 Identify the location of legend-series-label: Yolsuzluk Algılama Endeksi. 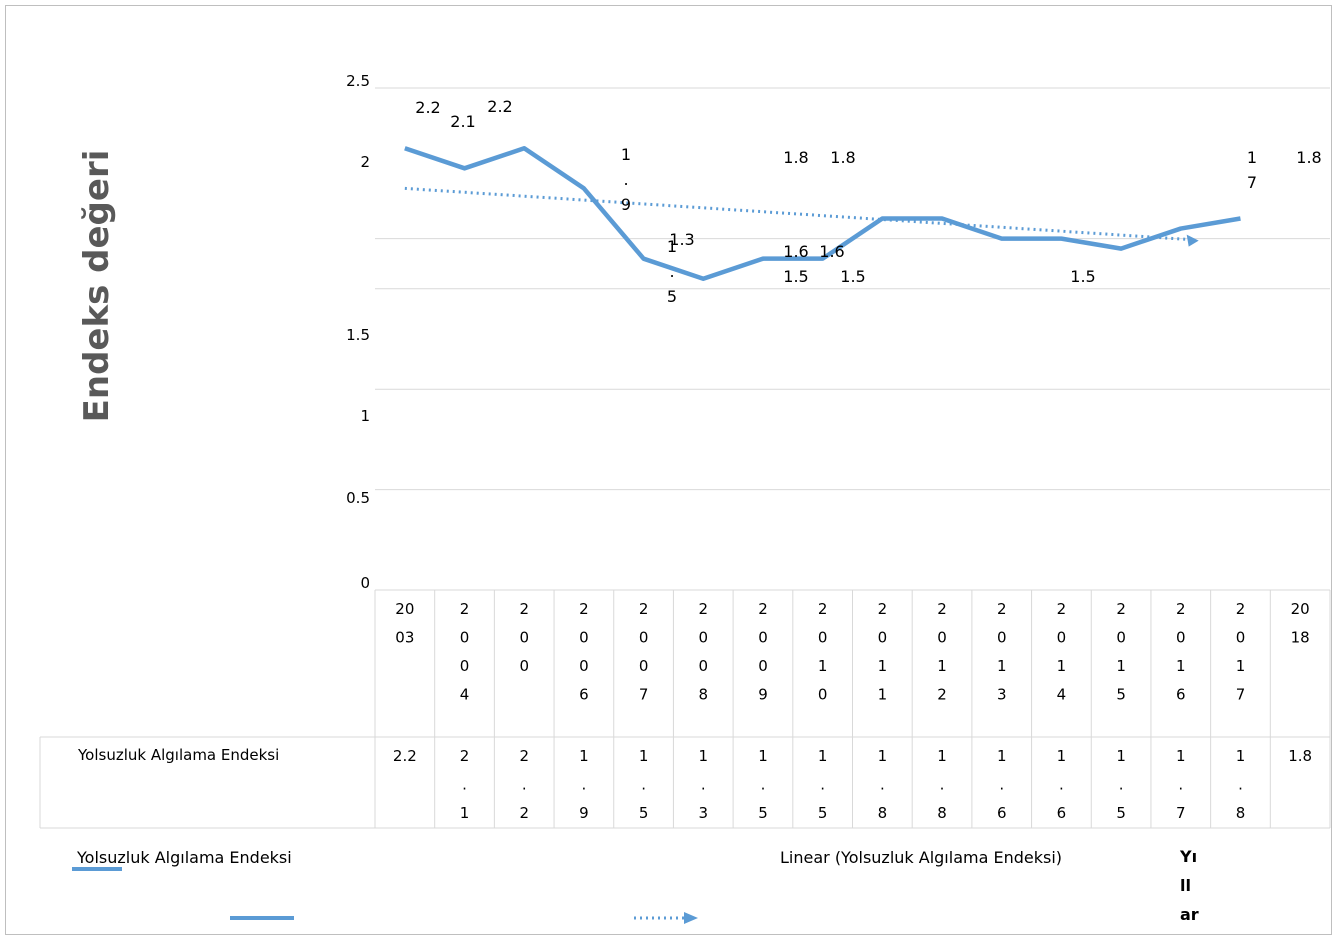
(184, 857).